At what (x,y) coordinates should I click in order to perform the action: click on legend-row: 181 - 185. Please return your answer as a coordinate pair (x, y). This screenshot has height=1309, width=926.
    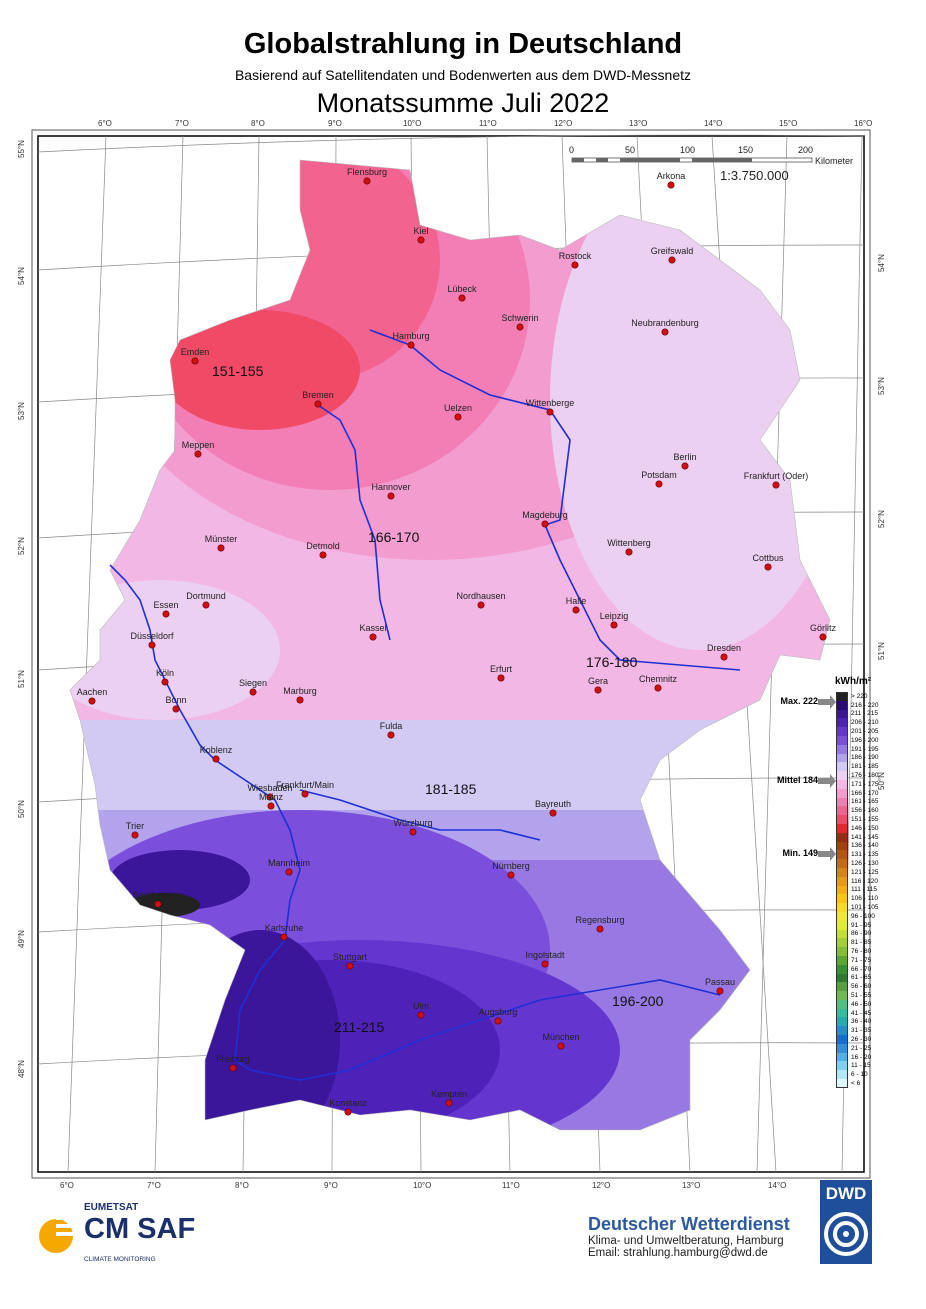
    Looking at the image, I should click on (876, 767).